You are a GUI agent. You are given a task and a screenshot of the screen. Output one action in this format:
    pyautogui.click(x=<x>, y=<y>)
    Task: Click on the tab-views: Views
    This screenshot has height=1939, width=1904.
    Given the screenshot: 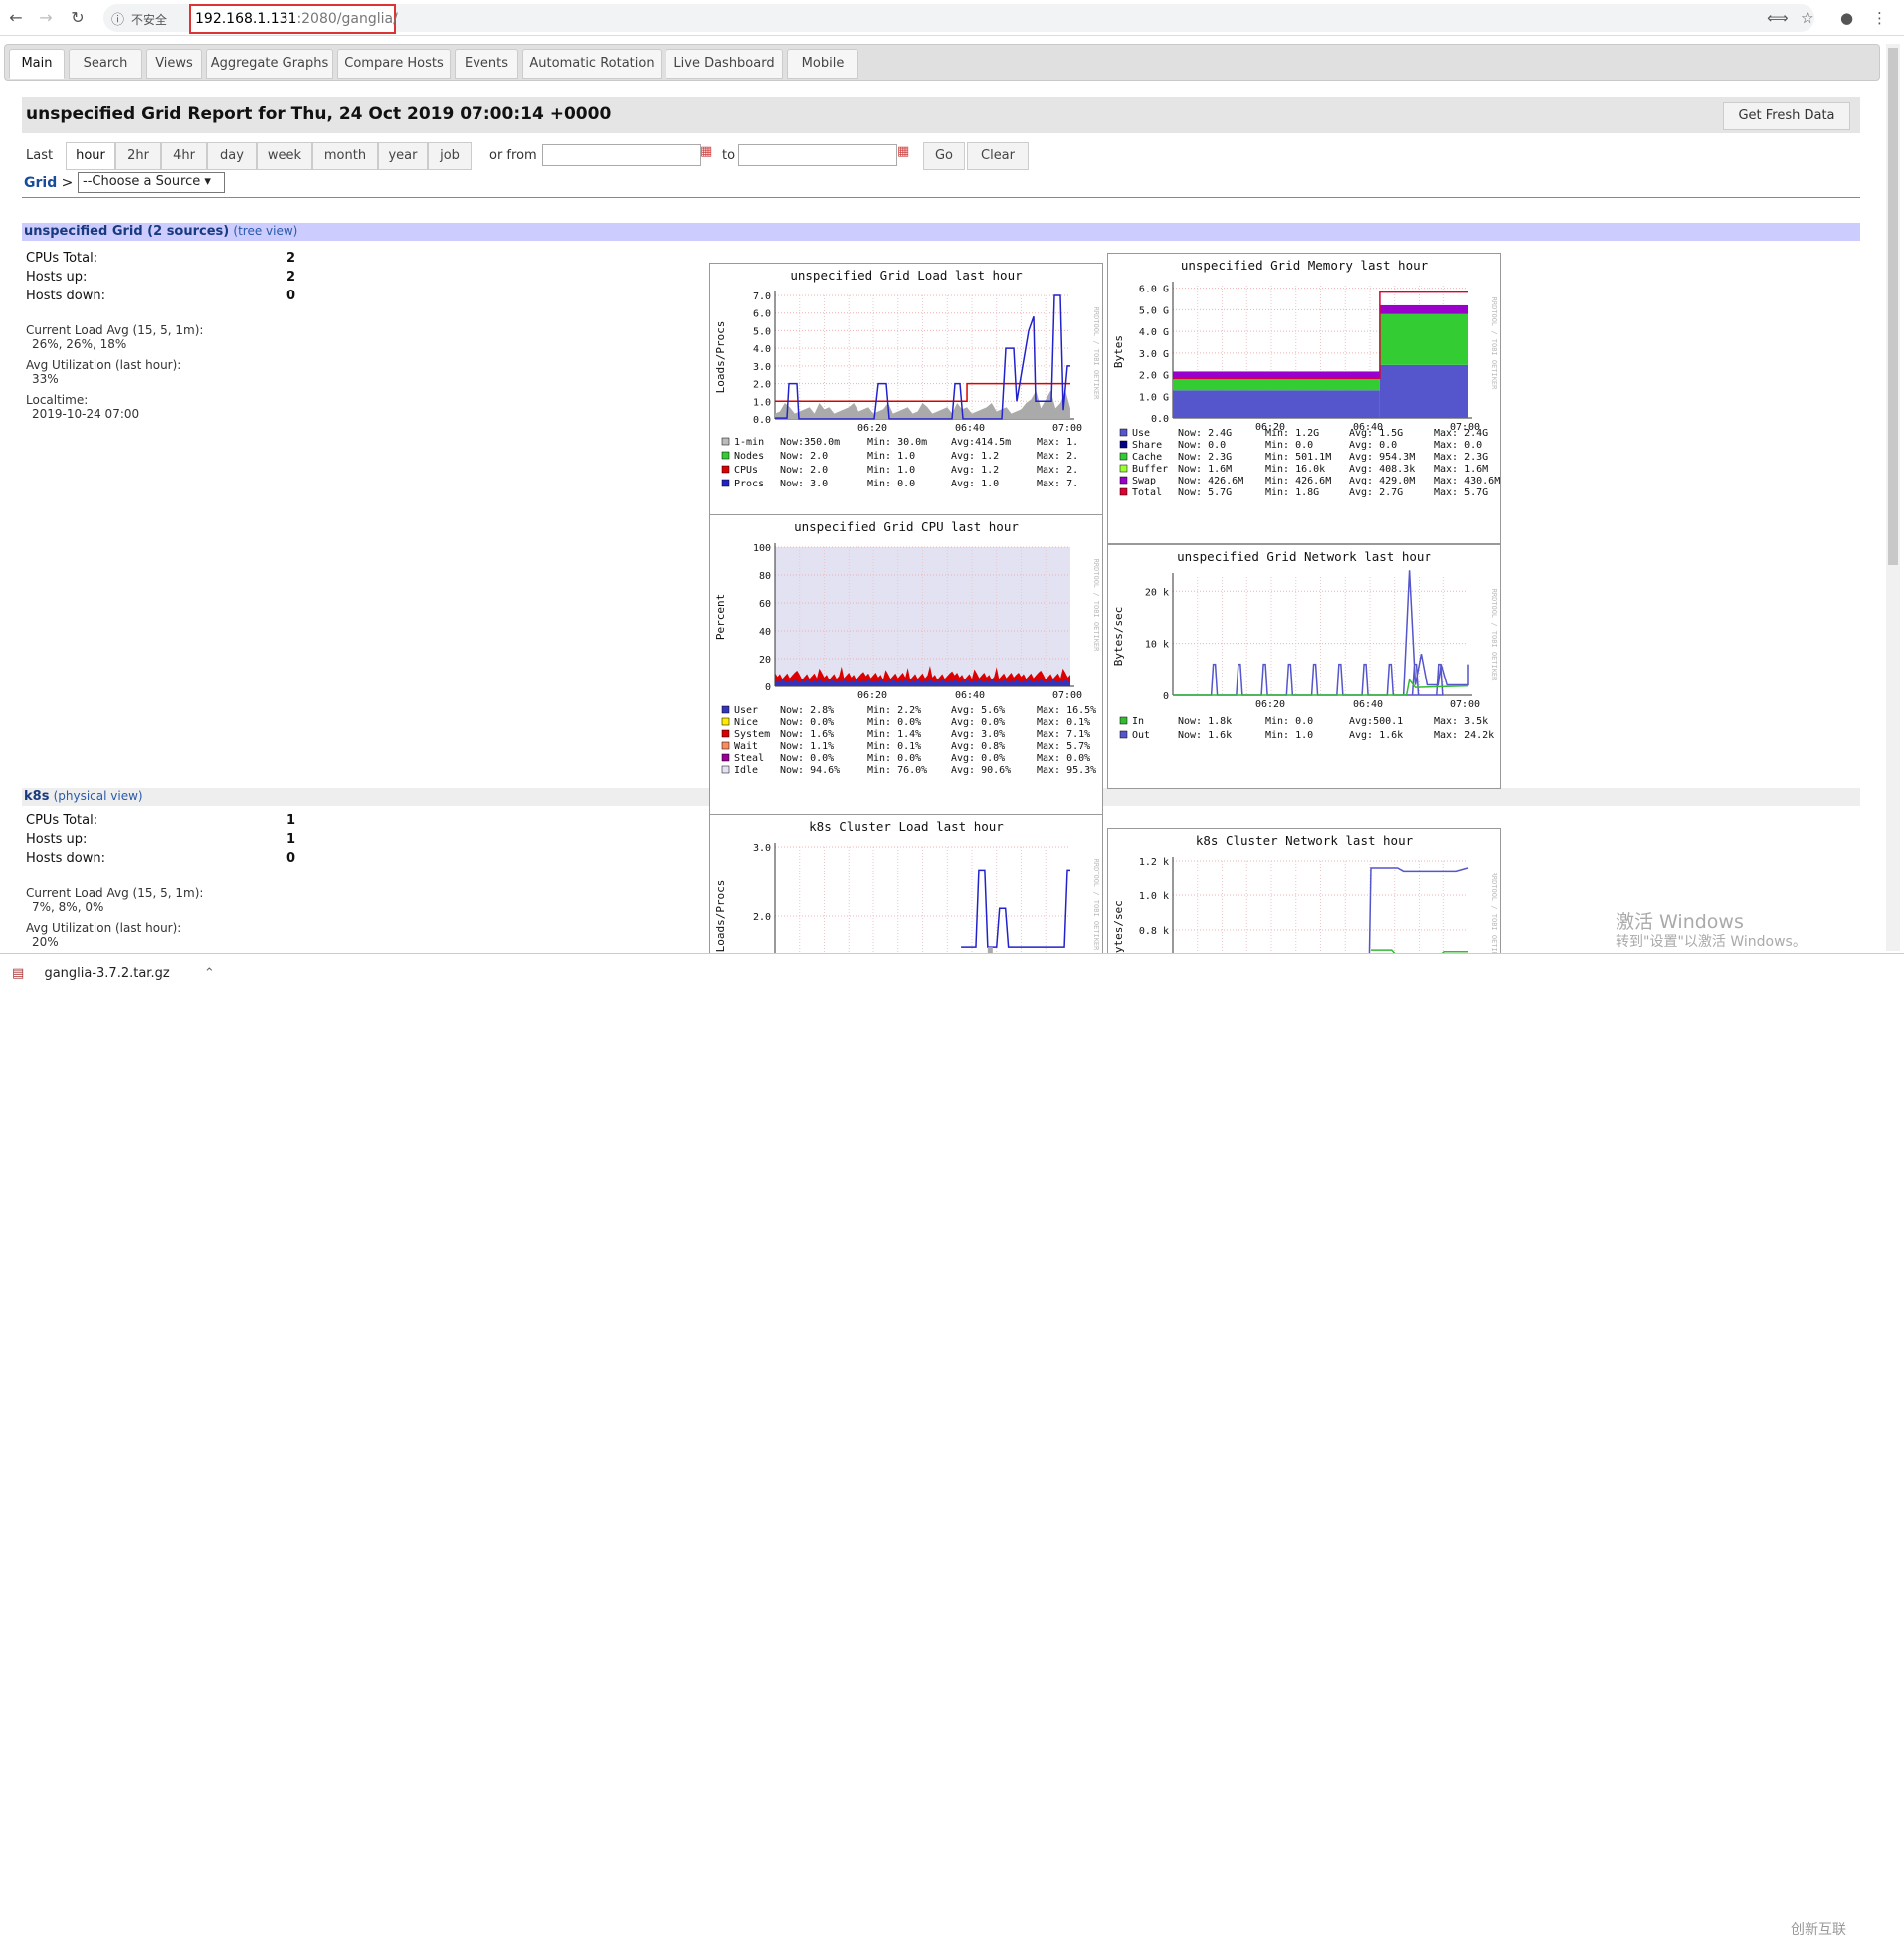 What is the action you would take?
    pyautogui.click(x=174, y=64)
    